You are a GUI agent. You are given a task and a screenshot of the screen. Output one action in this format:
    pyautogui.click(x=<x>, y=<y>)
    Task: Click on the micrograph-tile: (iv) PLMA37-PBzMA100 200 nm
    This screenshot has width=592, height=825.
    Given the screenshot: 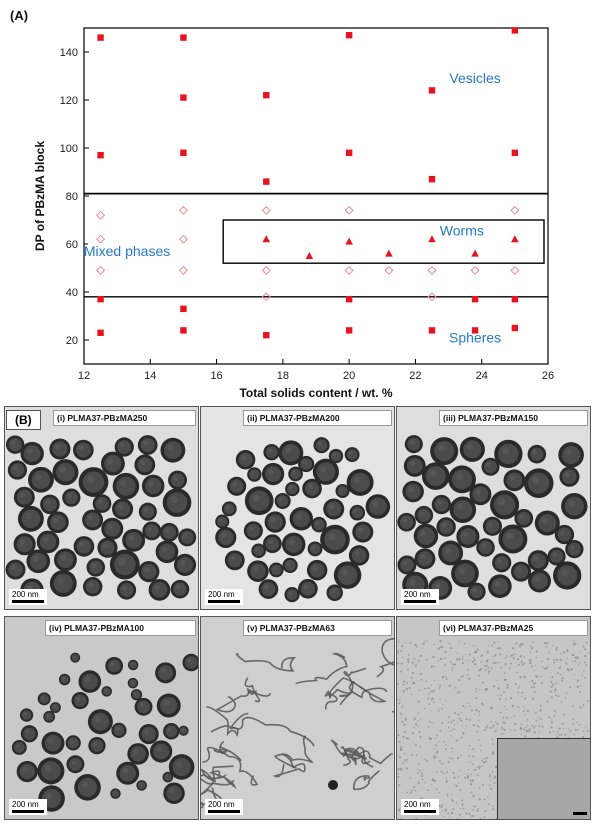 What is the action you would take?
    pyautogui.click(x=101, y=718)
    